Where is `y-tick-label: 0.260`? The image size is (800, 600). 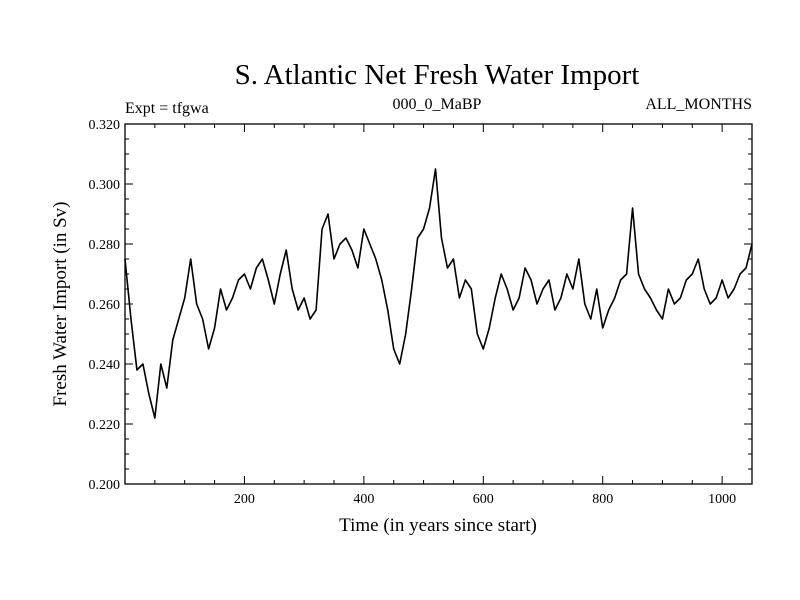
y-tick-label: 0.260 is located at coordinates (105, 305).